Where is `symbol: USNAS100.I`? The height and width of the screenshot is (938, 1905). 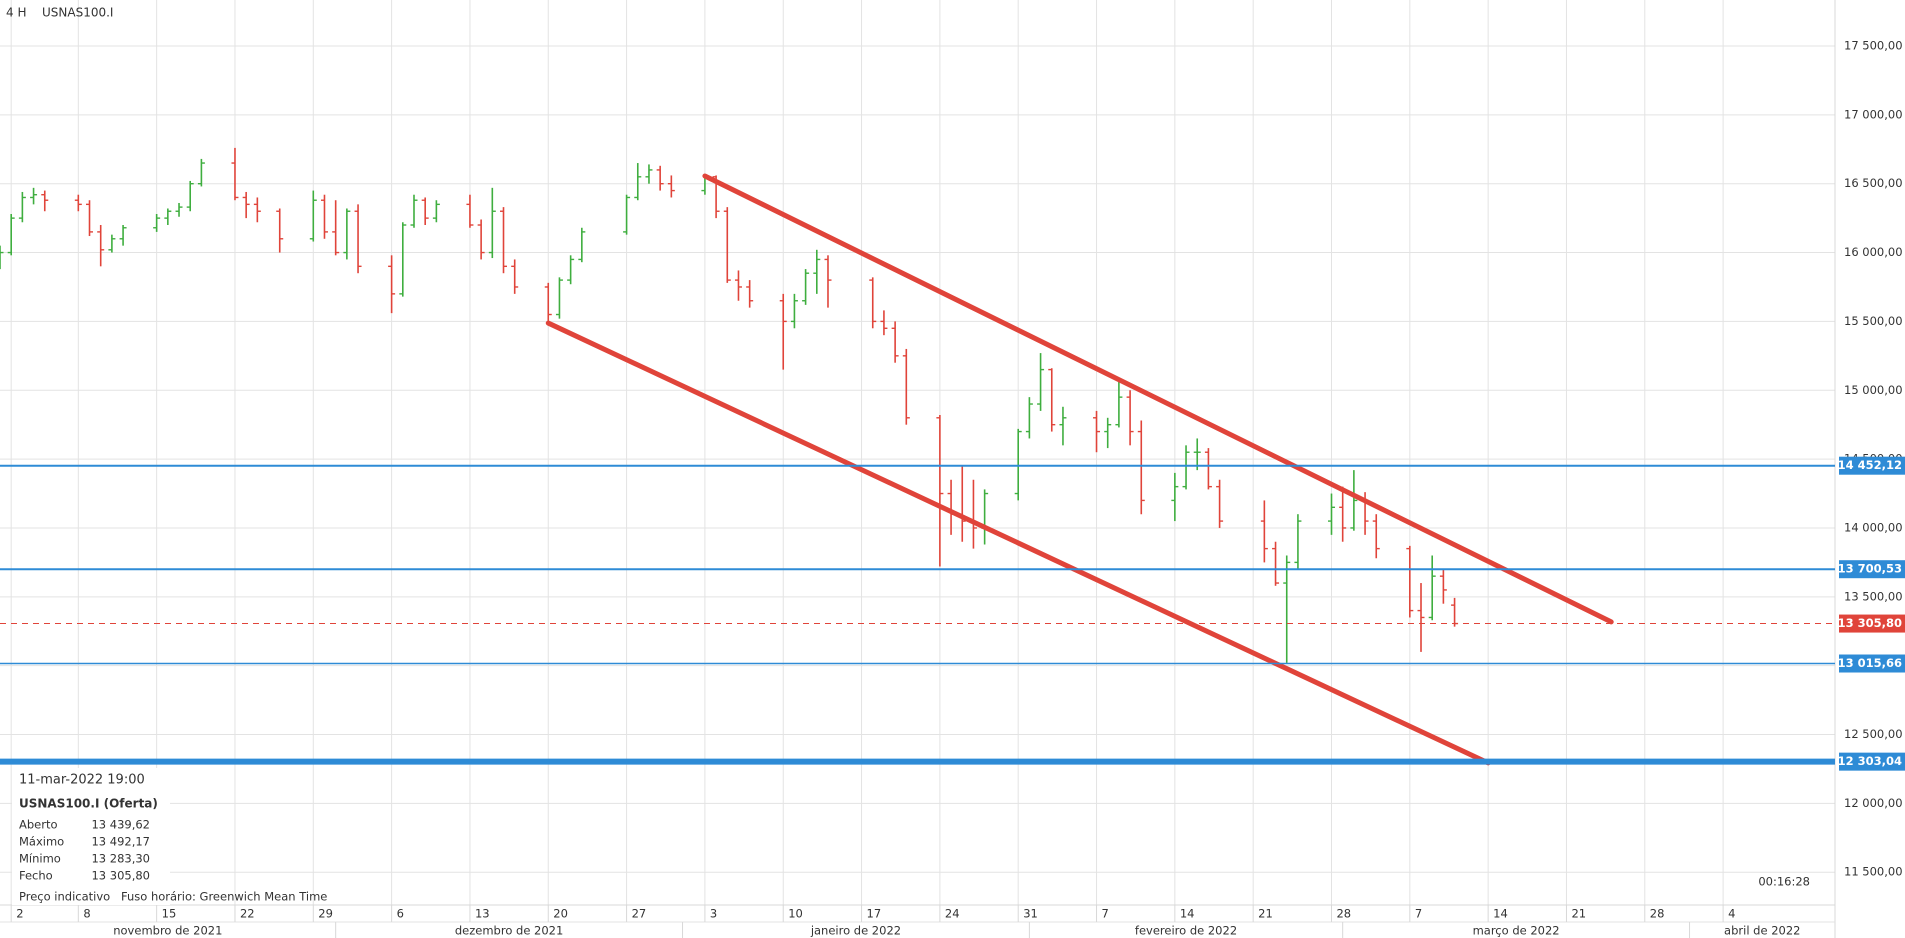 symbol: USNAS100.I is located at coordinates (77, 13).